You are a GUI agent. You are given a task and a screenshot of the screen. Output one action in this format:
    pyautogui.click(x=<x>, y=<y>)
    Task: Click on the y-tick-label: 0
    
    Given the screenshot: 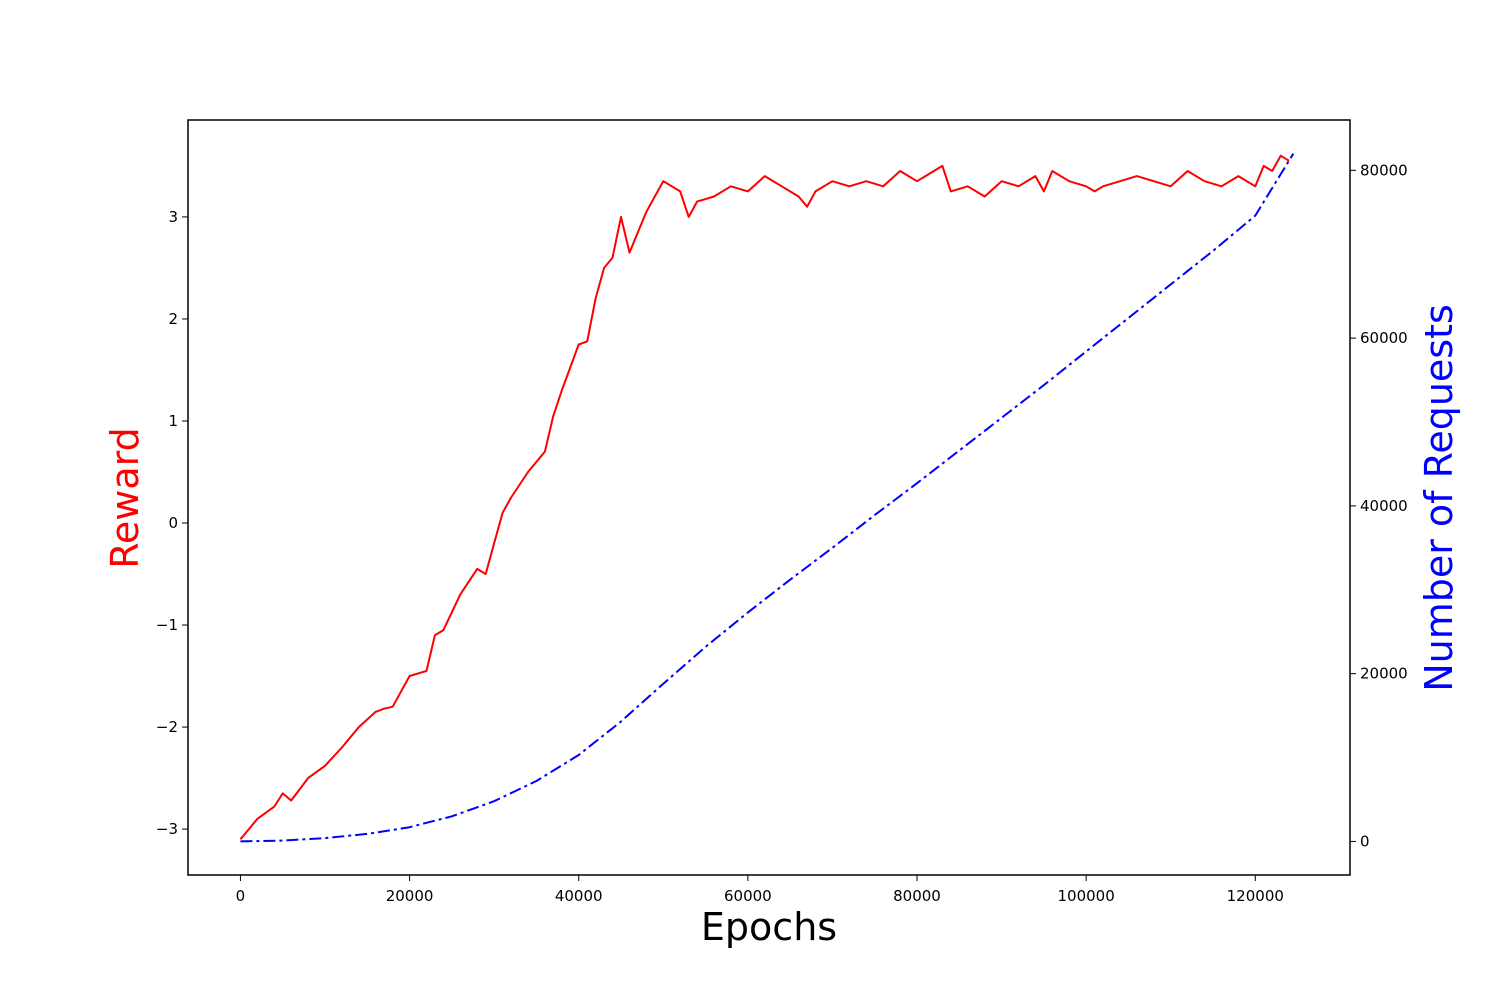 What is the action you would take?
    pyautogui.click(x=173, y=523)
    